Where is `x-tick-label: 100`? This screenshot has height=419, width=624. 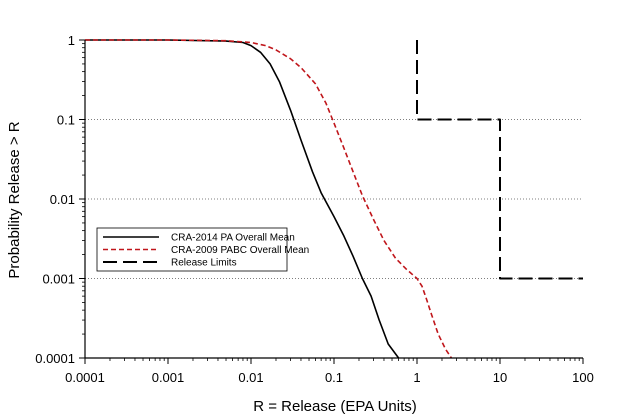
x-tick-label: 100 is located at coordinates (583, 377).